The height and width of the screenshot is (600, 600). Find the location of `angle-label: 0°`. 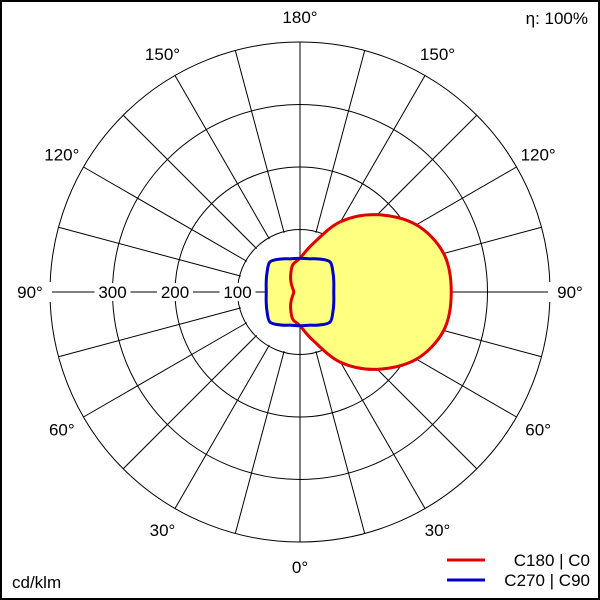

angle-label: 0° is located at coordinates (300, 567).